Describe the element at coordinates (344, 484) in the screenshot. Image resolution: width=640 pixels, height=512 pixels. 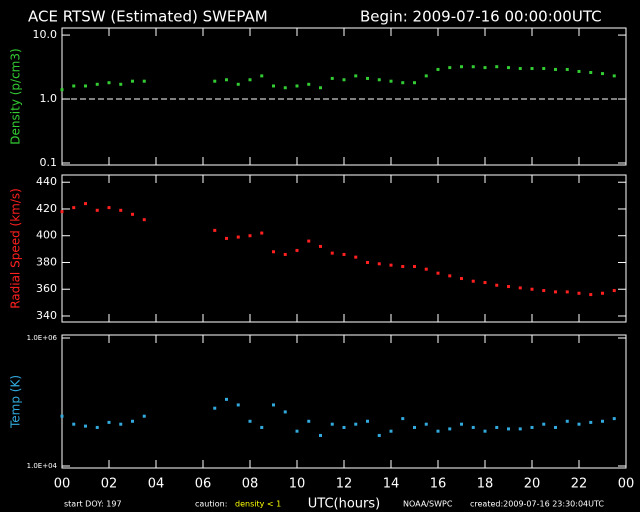
I see `x-tick-label: 12` at that location.